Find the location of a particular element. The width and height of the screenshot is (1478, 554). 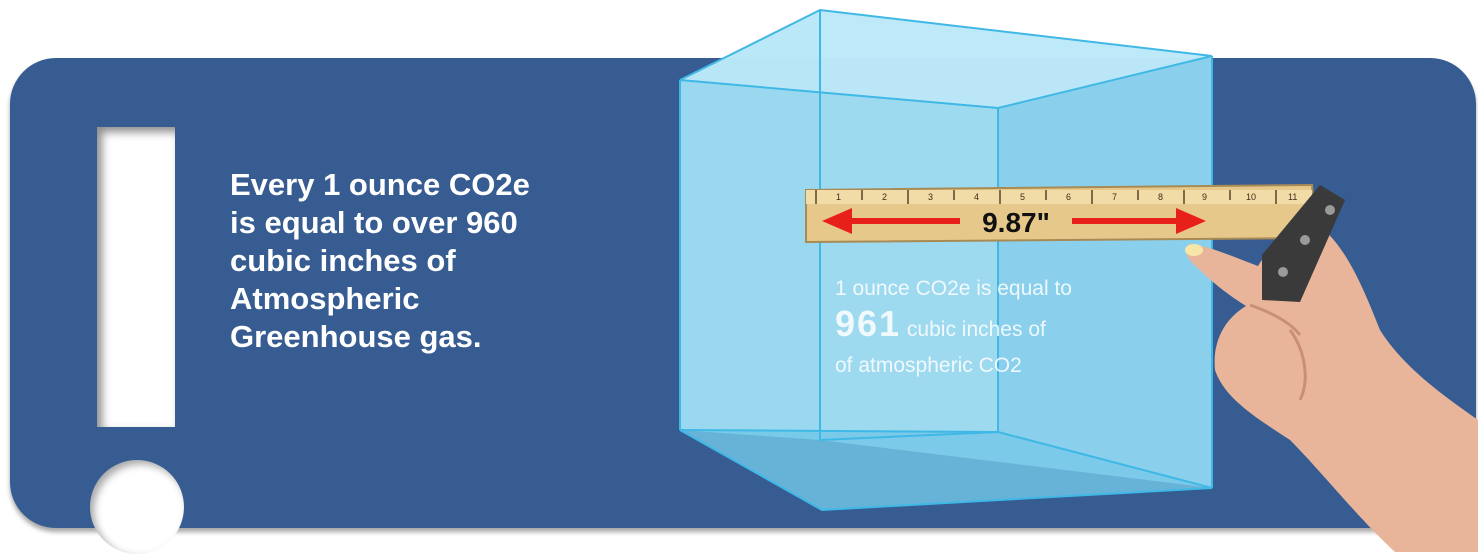

ruler-tick-label: 5 is located at coordinates (1022, 197).